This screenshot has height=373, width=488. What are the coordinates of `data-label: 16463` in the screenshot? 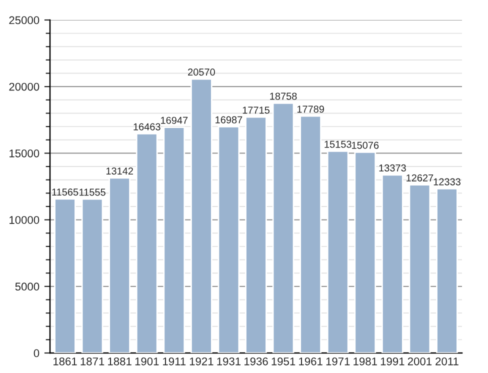 It's located at (147, 126).